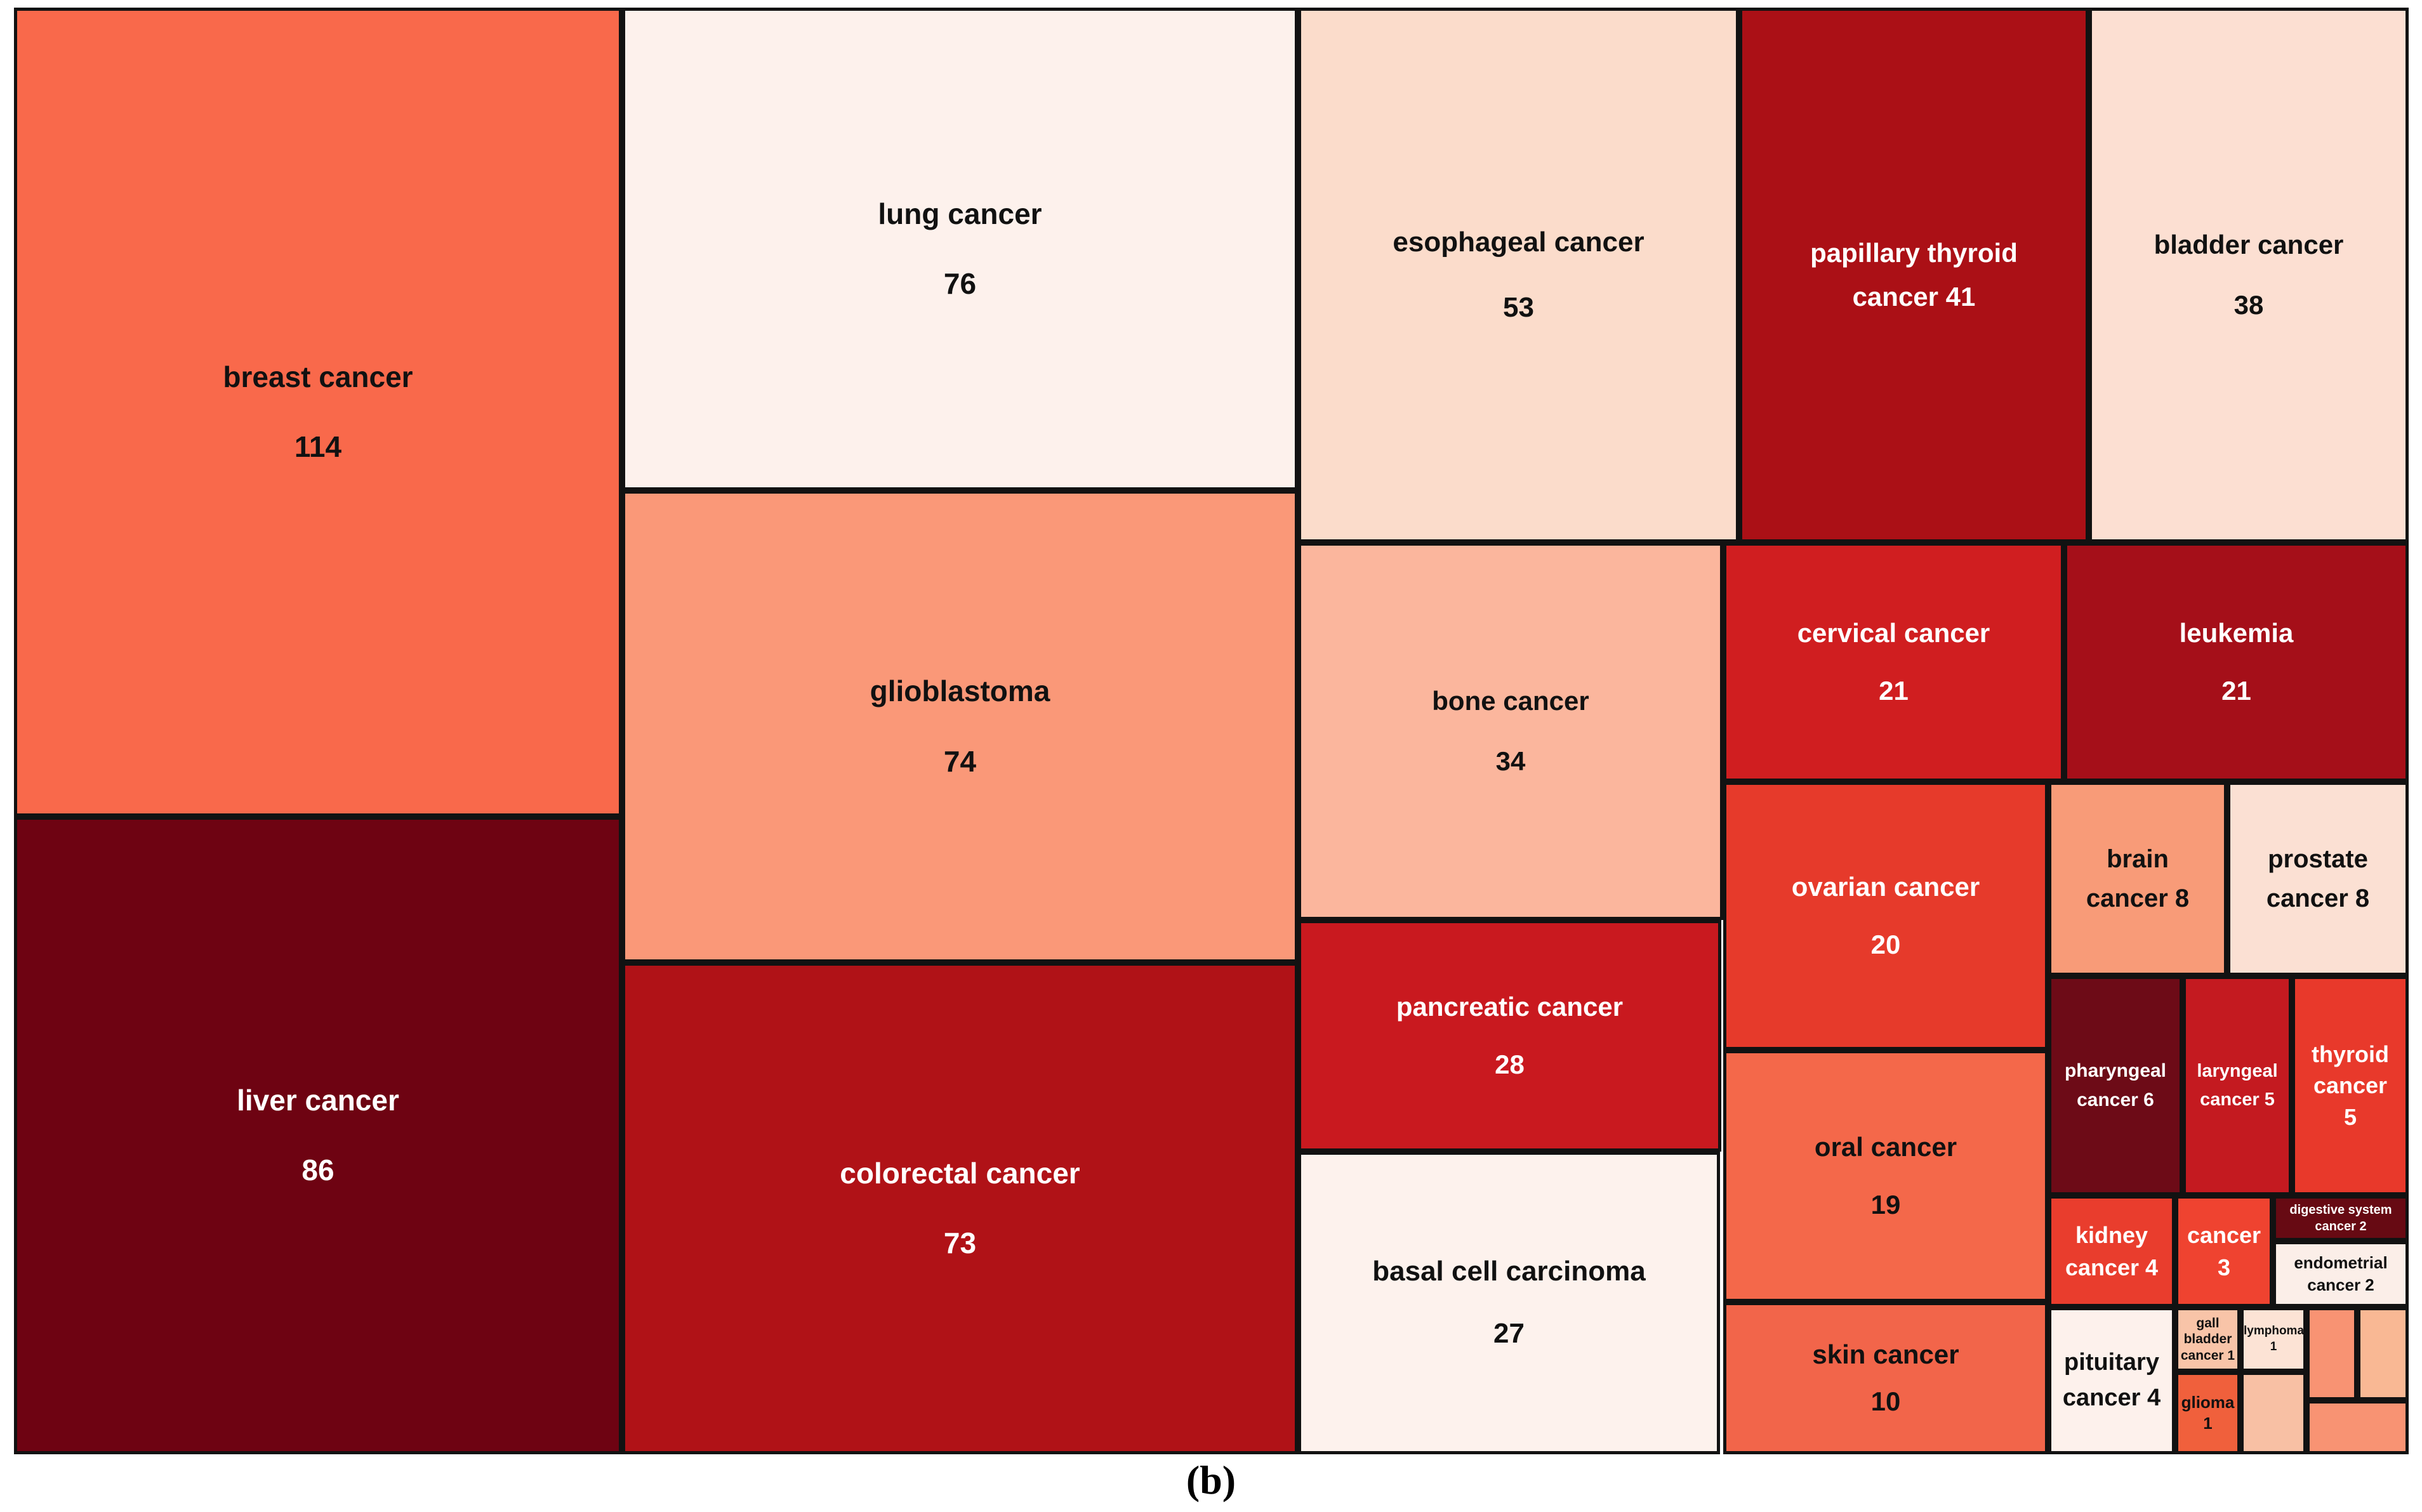 The image size is (2422, 1512). Describe the element at coordinates (1914, 297) in the screenshot. I see `cell-label-line: cancer 41` at that location.